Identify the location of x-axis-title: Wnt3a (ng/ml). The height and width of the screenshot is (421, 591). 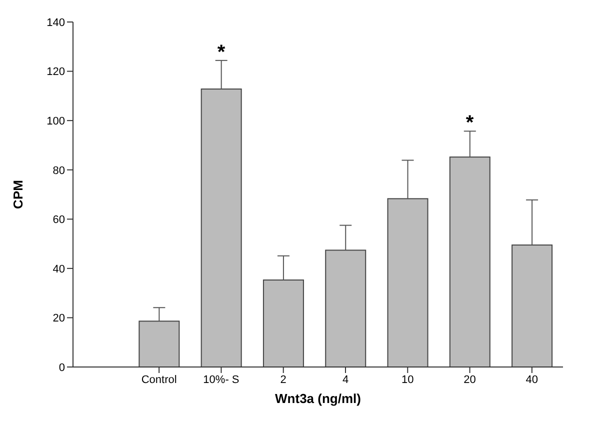
(318, 398).